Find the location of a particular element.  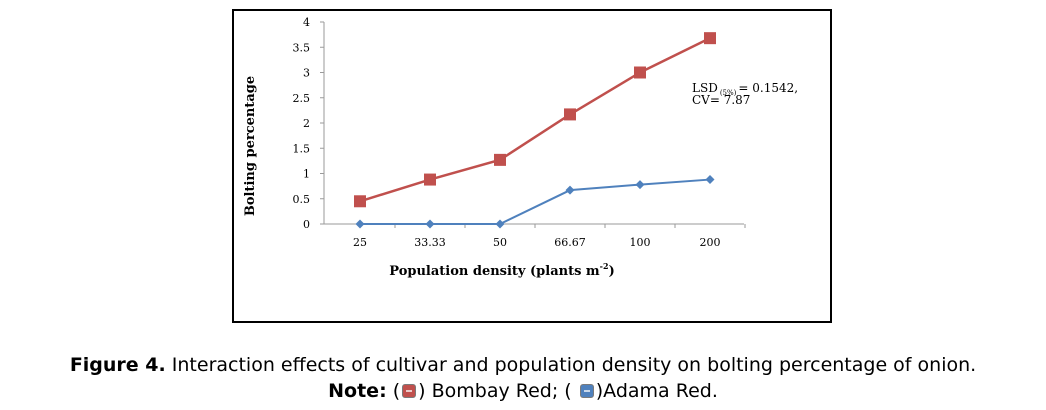

series-bombay-red is located at coordinates (535, 120).